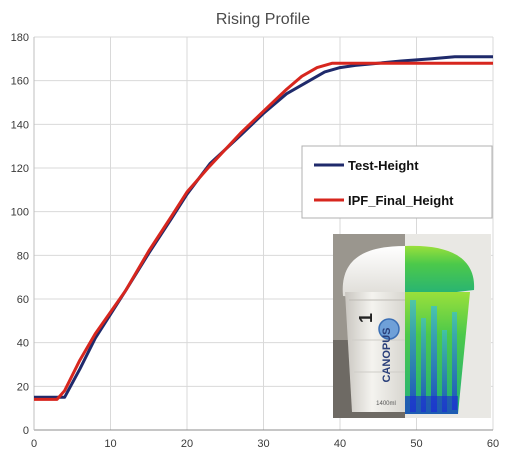 The height and width of the screenshot is (457, 506). What do you see at coordinates (263, 444) in the screenshot?
I see `x-tick-label: 30` at bounding box center [263, 444].